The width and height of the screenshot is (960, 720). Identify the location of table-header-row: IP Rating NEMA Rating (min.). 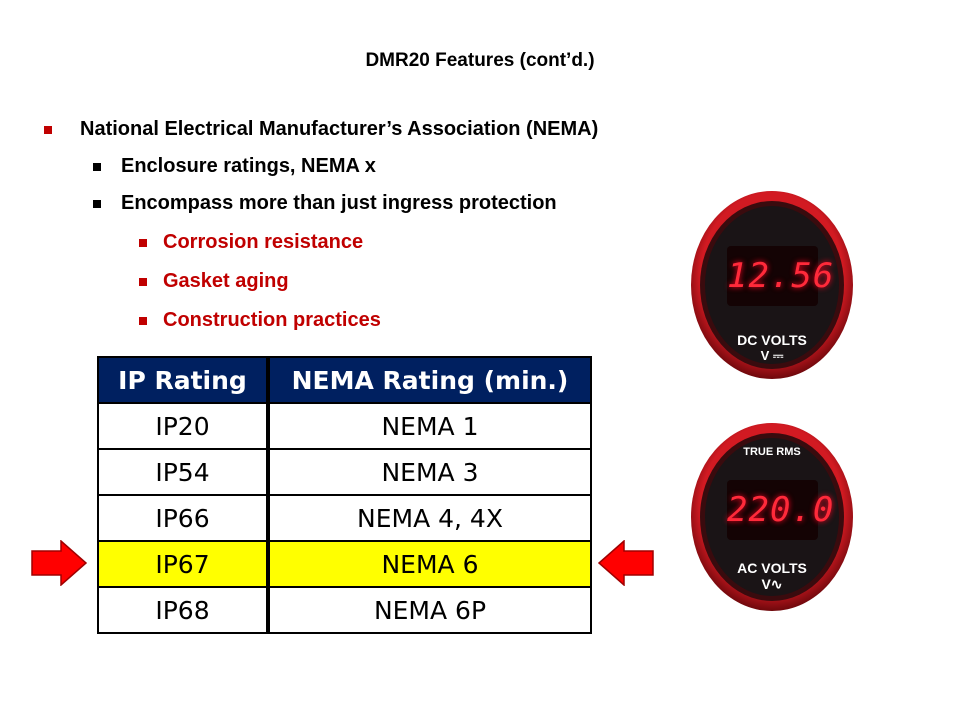
(344, 380).